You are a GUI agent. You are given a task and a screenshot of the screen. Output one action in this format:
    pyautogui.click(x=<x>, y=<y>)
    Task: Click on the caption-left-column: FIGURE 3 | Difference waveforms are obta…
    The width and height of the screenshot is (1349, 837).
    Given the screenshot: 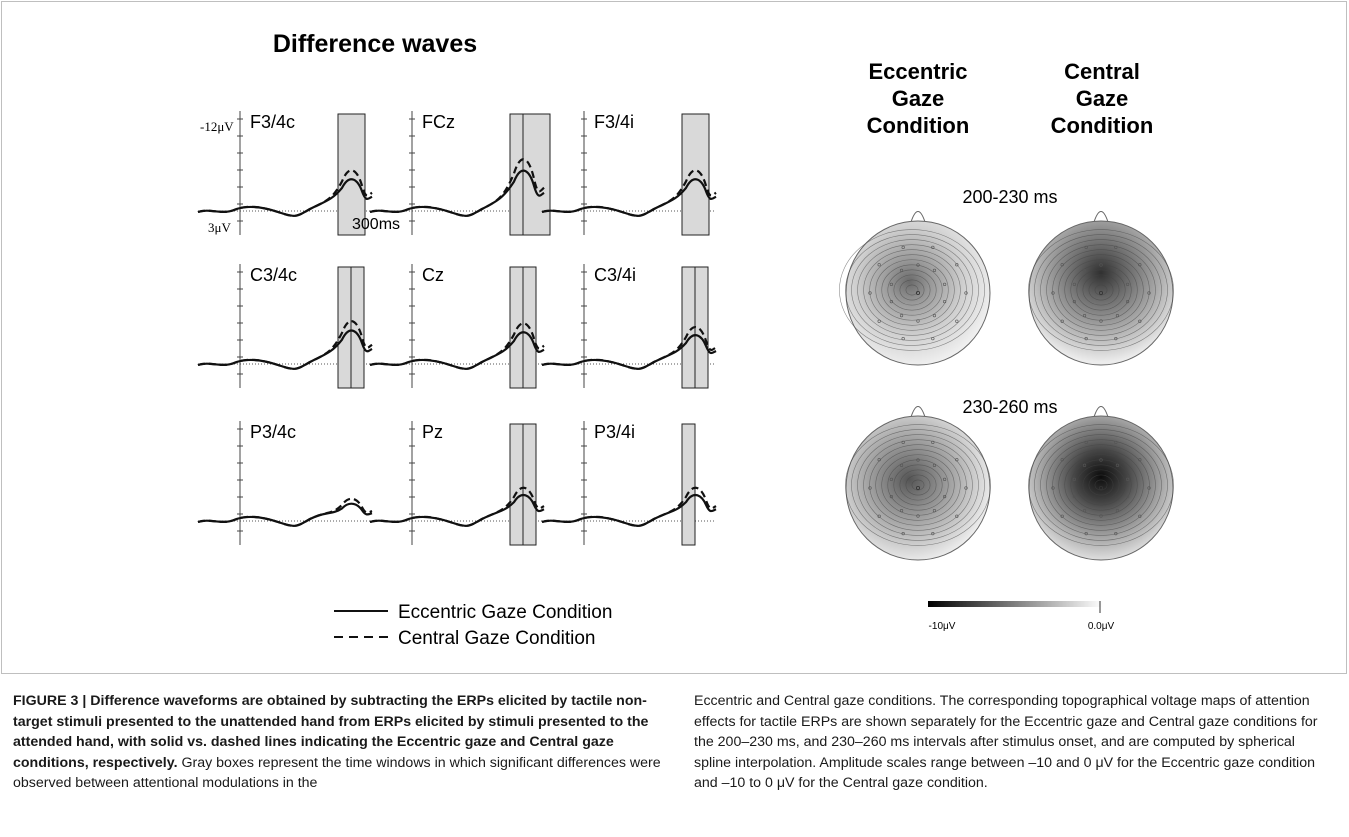 What is the action you would take?
    pyautogui.click(x=339, y=742)
    